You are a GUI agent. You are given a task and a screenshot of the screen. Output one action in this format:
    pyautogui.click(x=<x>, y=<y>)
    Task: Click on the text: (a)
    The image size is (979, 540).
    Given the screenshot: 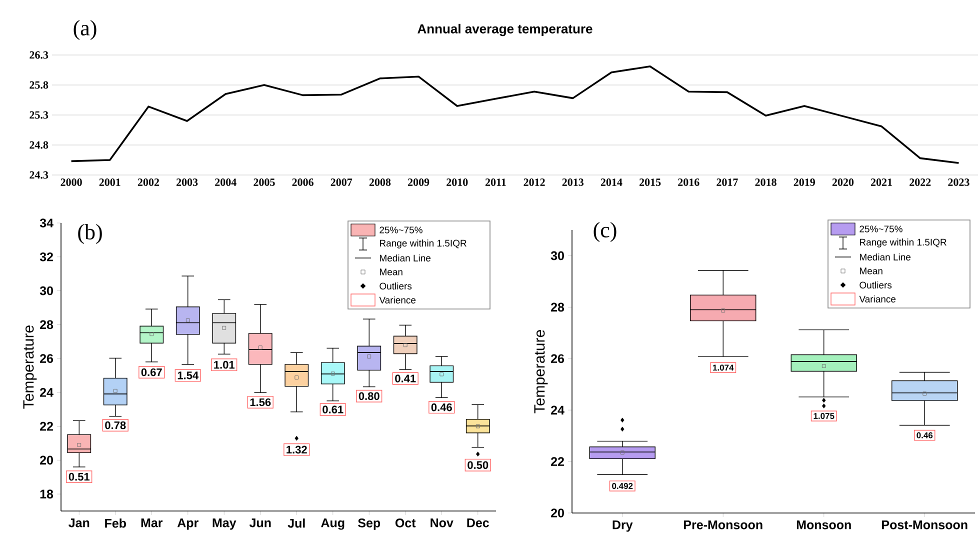 What is the action you would take?
    pyautogui.click(x=85, y=30)
    